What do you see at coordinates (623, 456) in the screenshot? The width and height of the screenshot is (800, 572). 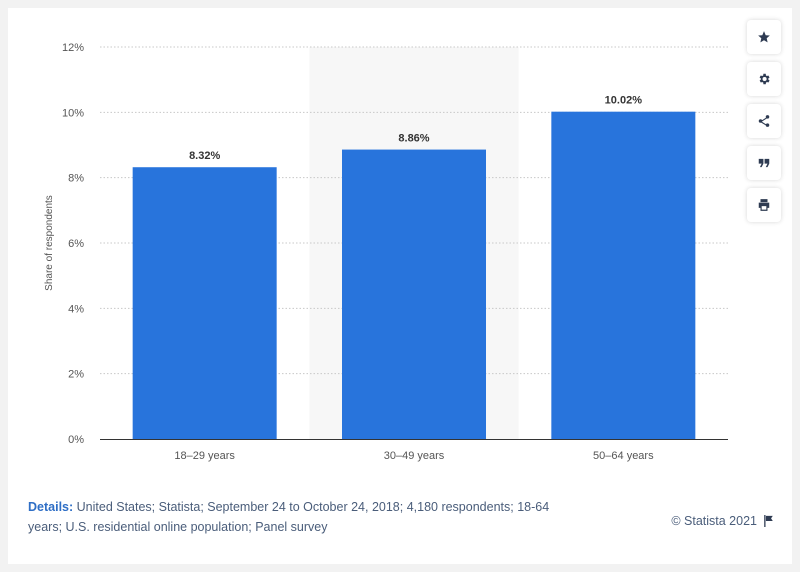 I see `x-tick-label: 50–64 years` at bounding box center [623, 456].